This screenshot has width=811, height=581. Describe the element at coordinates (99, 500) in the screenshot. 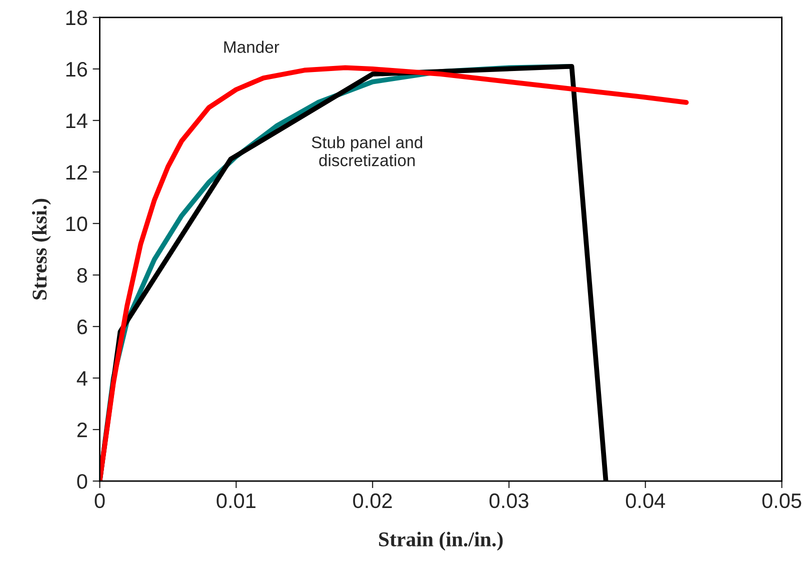

I see `x-tick-label: 0` at that location.